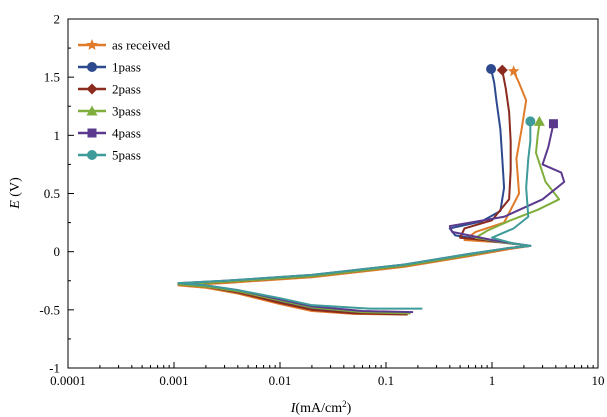  What do you see at coordinates (280, 380) in the screenshot?
I see `x-tick-label: 0.01` at bounding box center [280, 380].